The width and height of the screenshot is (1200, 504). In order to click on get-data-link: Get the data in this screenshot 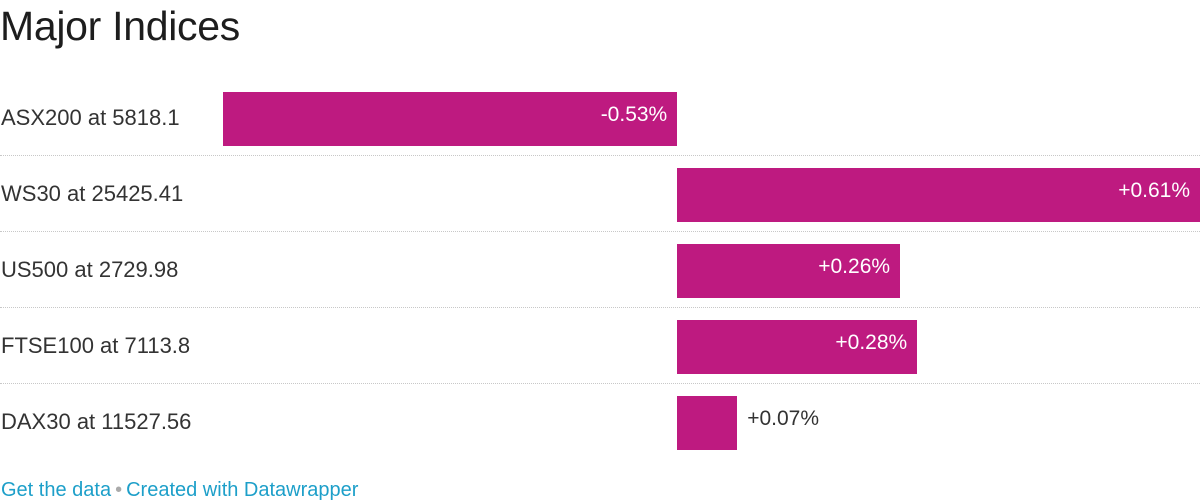, I will do `click(56, 490)`.